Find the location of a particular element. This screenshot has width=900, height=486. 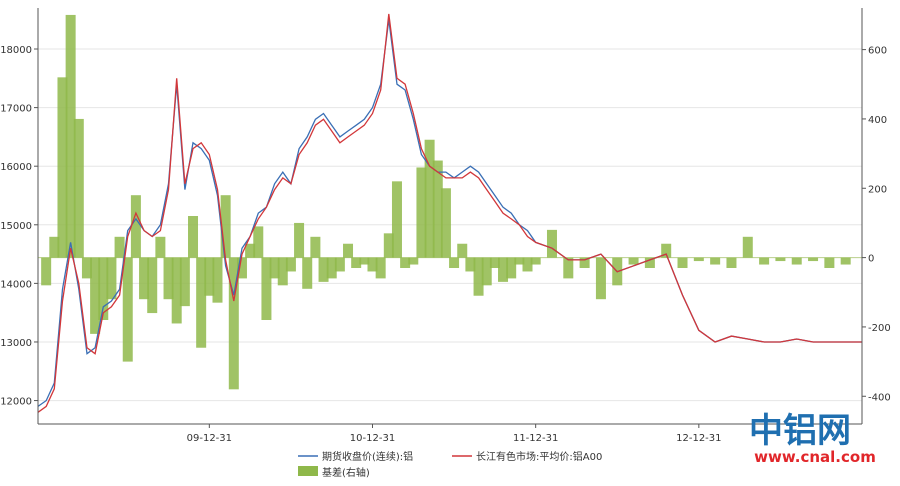

right-tick-label: 200 is located at coordinates (877, 189).